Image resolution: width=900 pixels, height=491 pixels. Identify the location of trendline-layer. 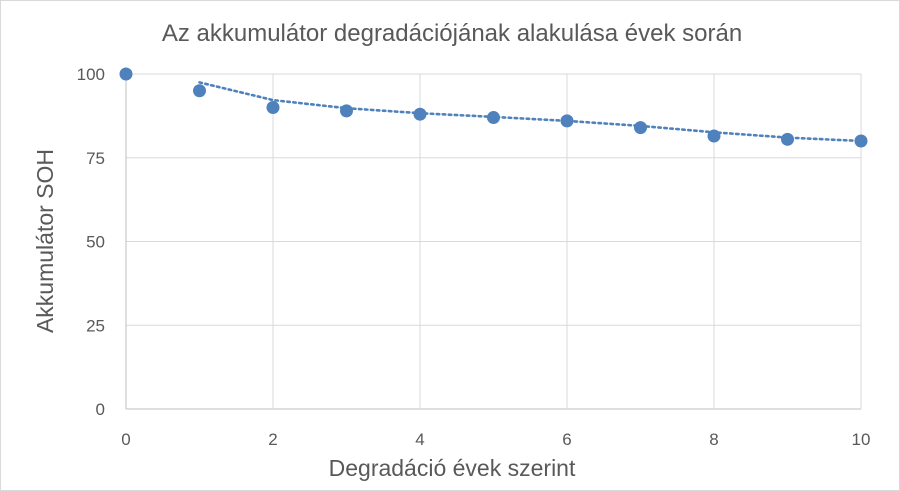
(530, 112).